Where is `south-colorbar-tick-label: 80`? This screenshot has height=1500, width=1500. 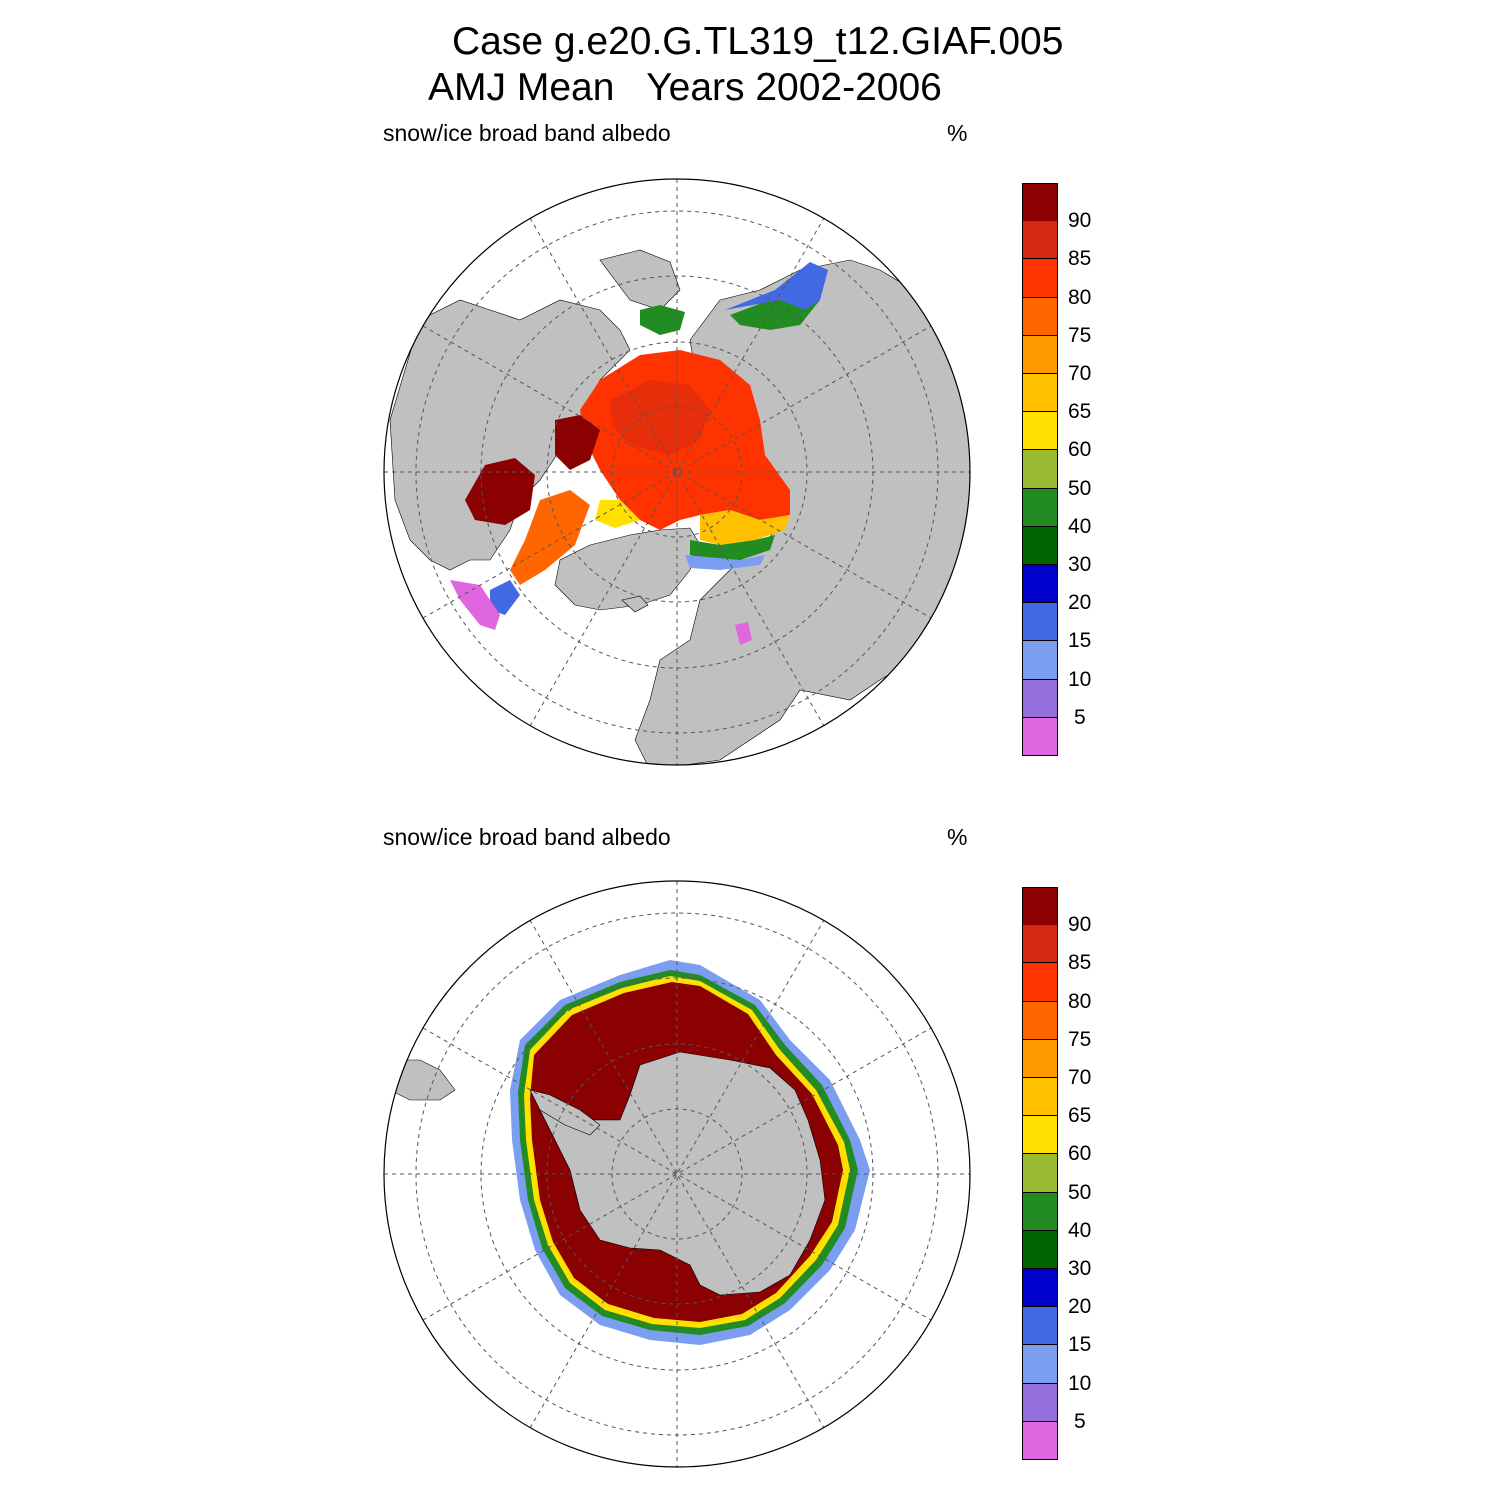 south-colorbar-tick-label: 80 is located at coordinates (1080, 1001).